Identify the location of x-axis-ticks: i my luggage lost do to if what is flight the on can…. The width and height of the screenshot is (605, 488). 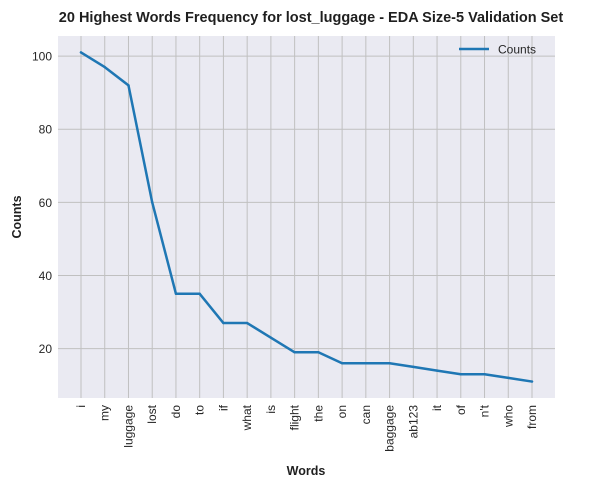
(306, 427).